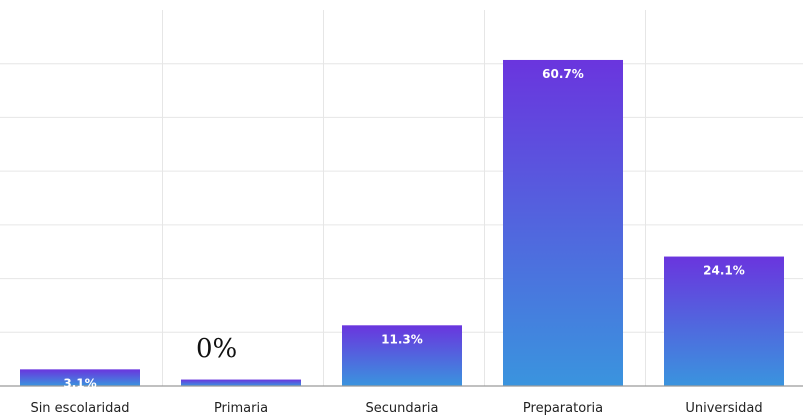 The image size is (803, 420). Describe the element at coordinates (79, 383) in the screenshot. I see `data-label: 3.1%` at that location.